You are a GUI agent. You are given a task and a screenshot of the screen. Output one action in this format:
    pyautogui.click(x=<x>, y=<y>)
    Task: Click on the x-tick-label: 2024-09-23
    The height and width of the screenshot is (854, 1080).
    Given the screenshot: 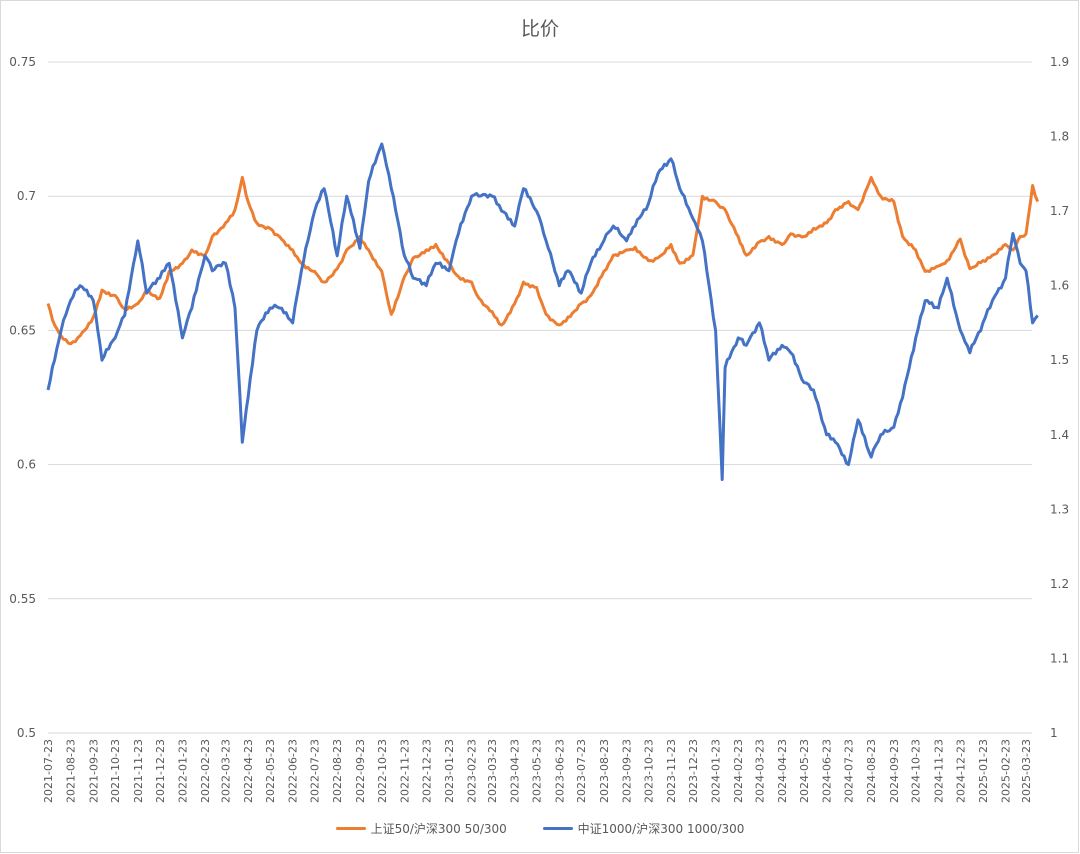 What is the action you would take?
    pyautogui.click(x=894, y=771)
    